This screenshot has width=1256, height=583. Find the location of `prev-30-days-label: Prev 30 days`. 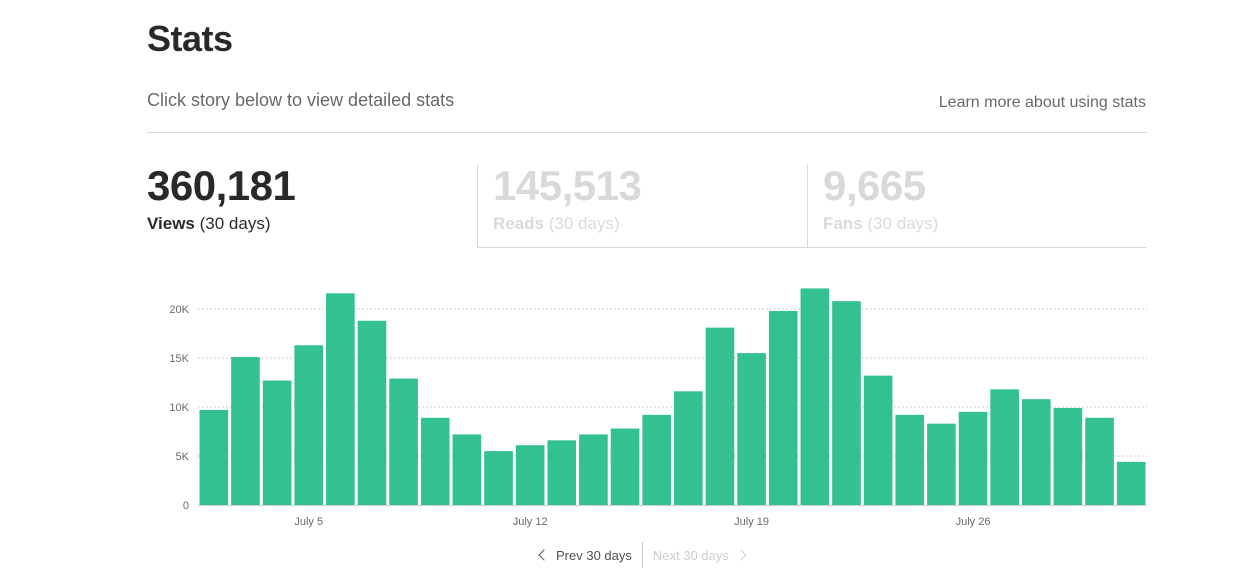

prev-30-days-label: Prev 30 days is located at coordinates (594, 555).